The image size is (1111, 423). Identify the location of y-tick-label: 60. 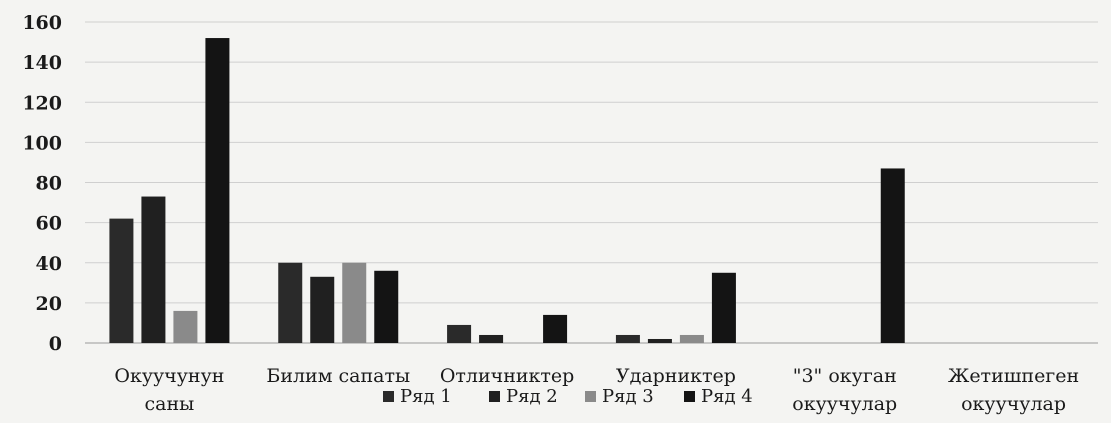
(49, 224).